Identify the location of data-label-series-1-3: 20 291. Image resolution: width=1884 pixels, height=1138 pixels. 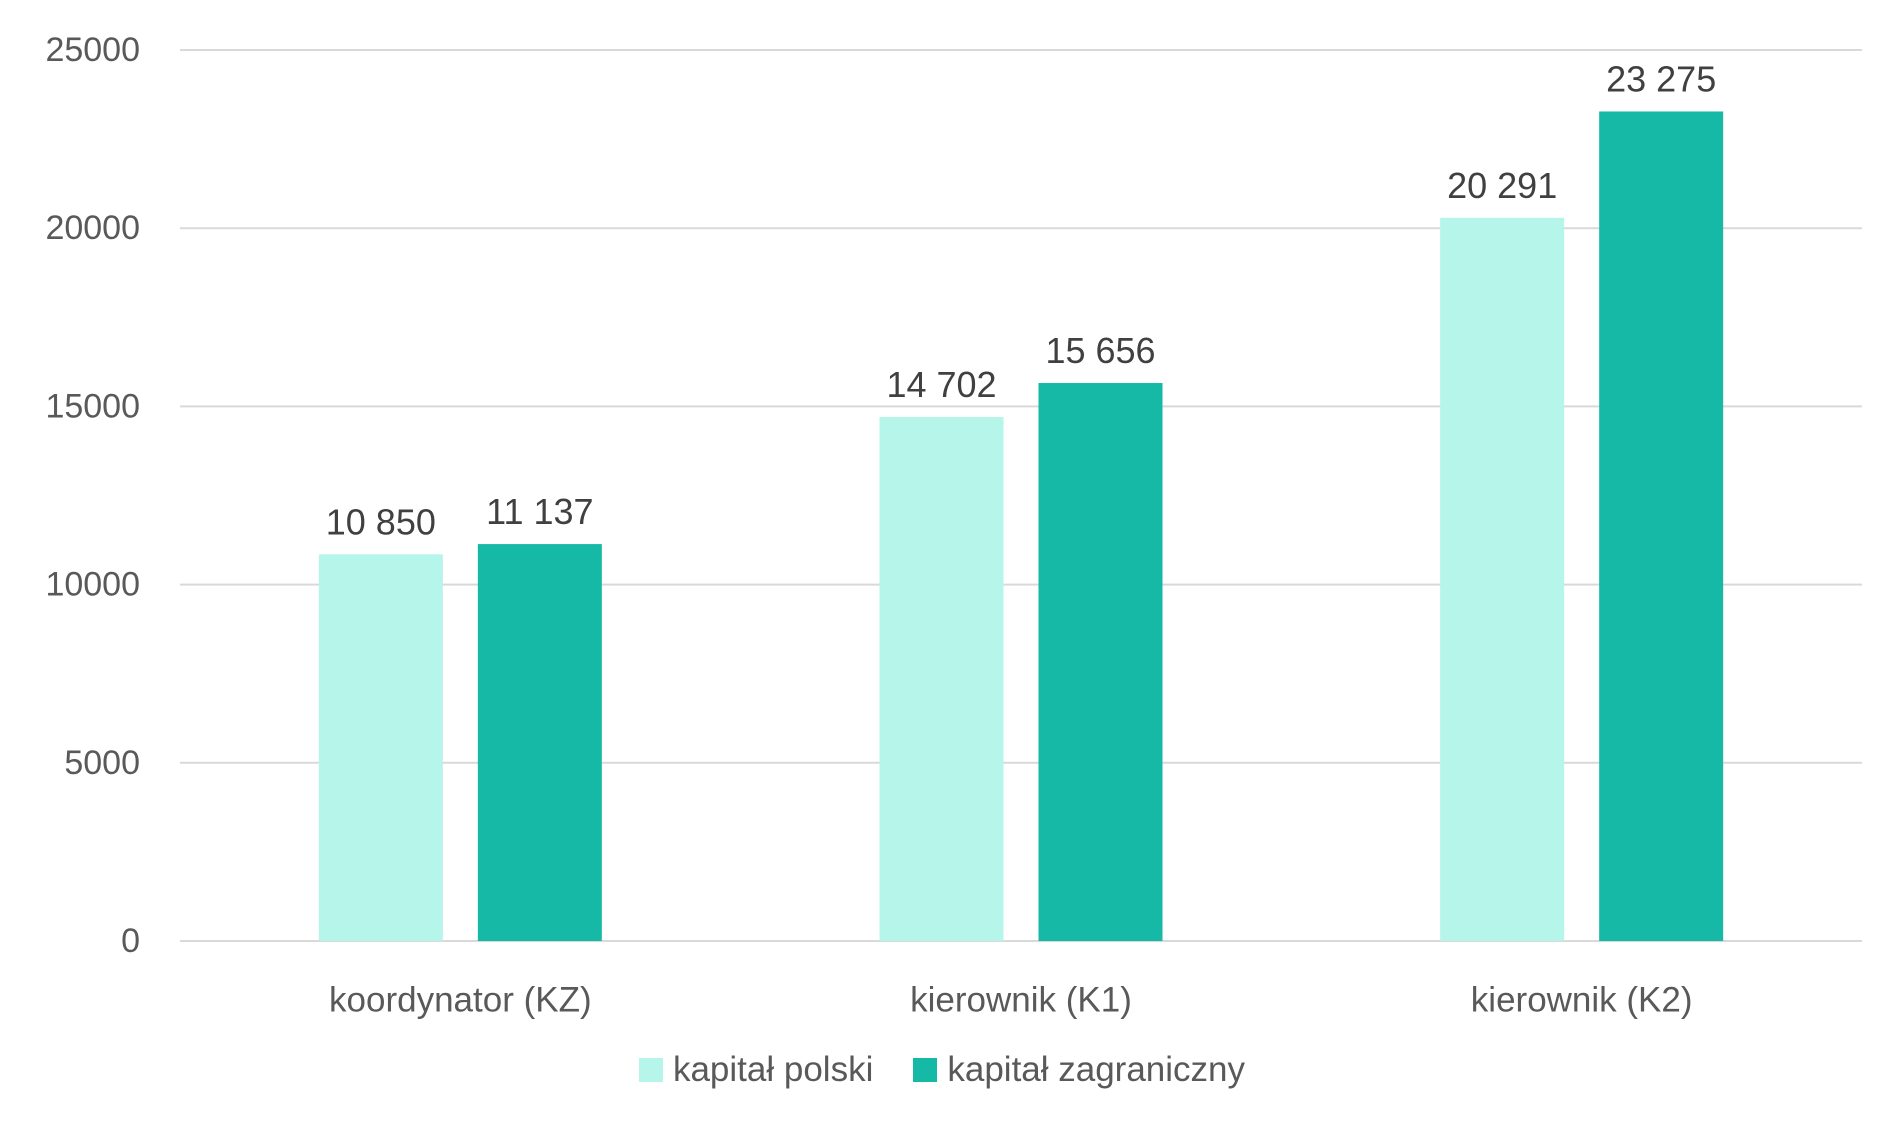
(1502, 185).